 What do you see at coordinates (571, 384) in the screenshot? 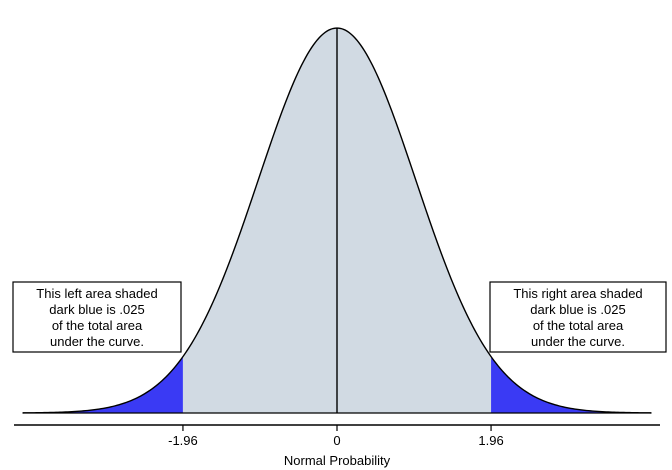
I see `region-right-tail-area` at bounding box center [571, 384].